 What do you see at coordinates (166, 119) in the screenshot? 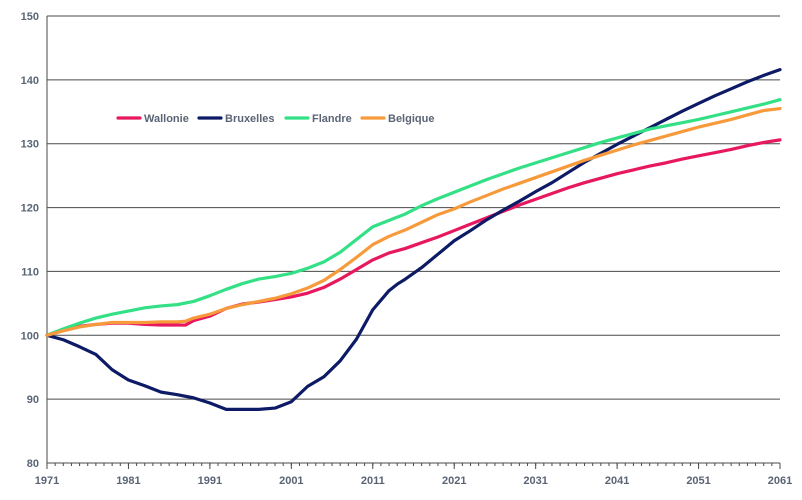
I see `legend-label-wallonie: Wallonie` at bounding box center [166, 119].